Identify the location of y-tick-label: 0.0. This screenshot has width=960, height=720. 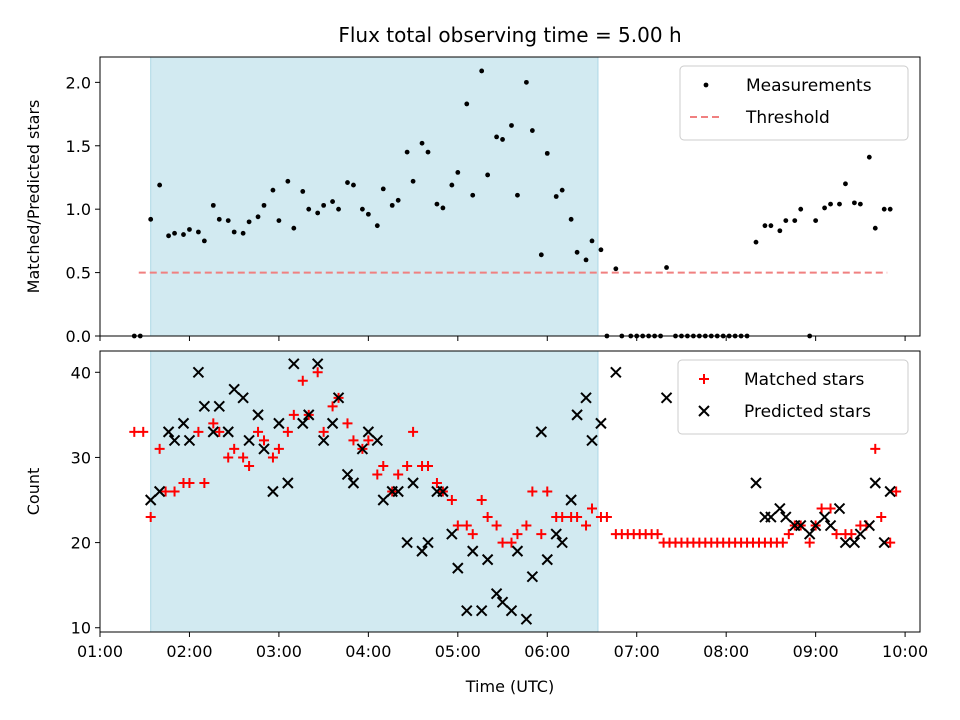
(78, 336).